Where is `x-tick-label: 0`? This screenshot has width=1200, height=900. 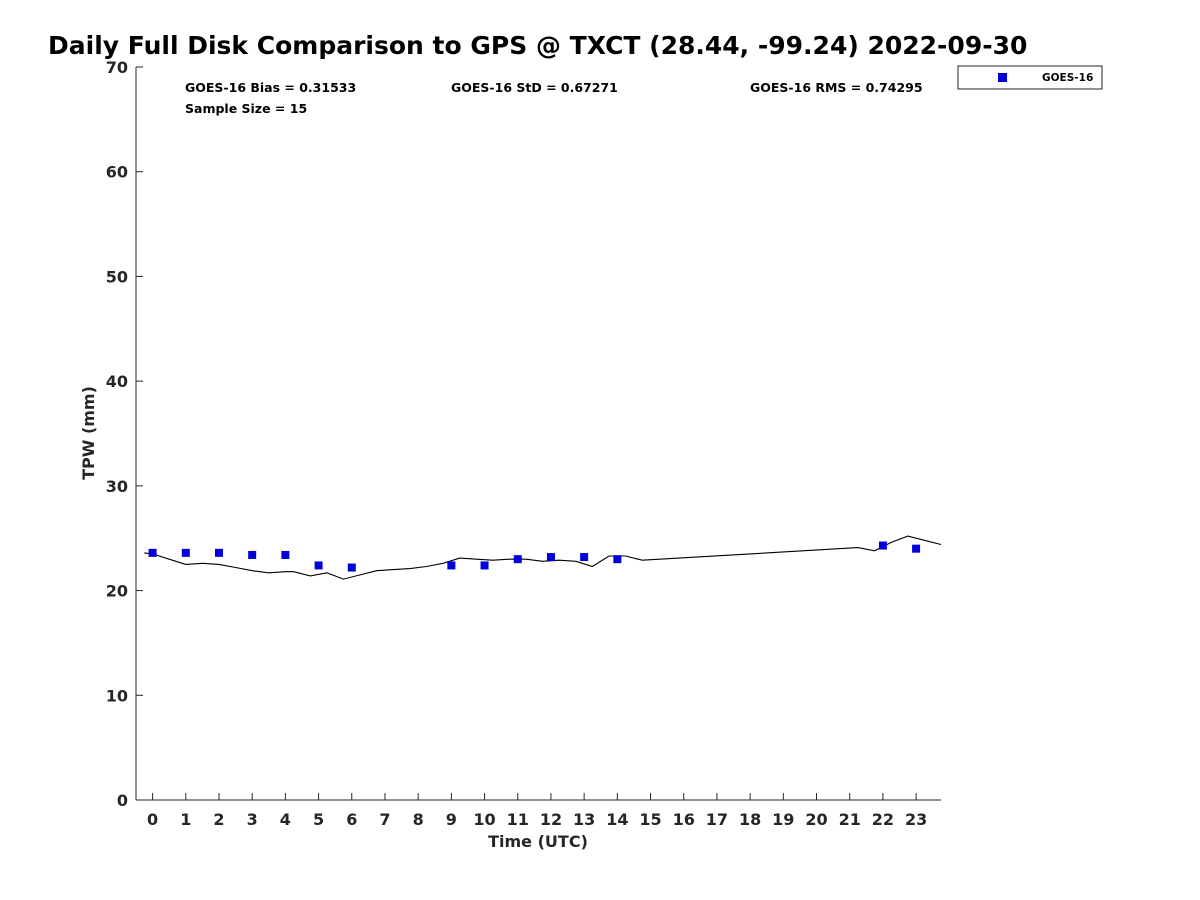 x-tick-label: 0 is located at coordinates (152, 819).